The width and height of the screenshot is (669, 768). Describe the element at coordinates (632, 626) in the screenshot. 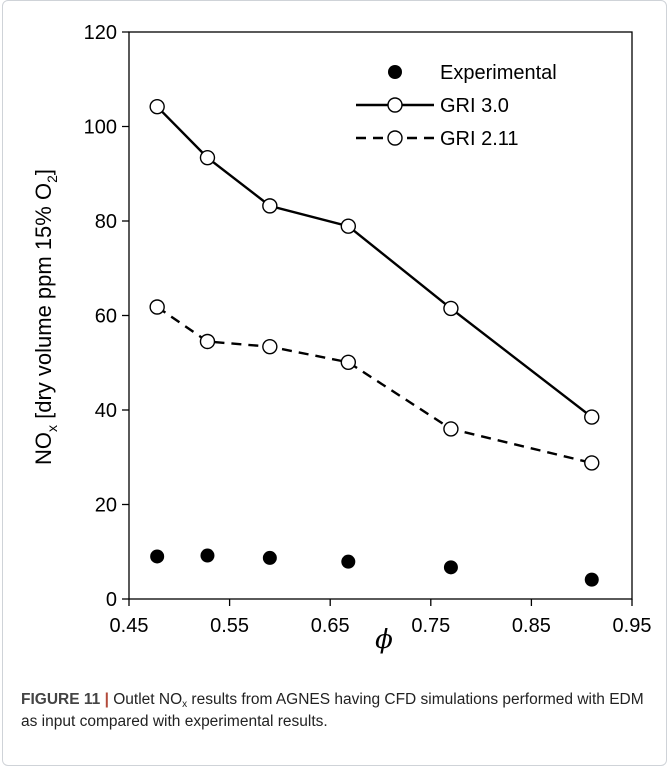

I see `x-tick-label: 0.95` at that location.